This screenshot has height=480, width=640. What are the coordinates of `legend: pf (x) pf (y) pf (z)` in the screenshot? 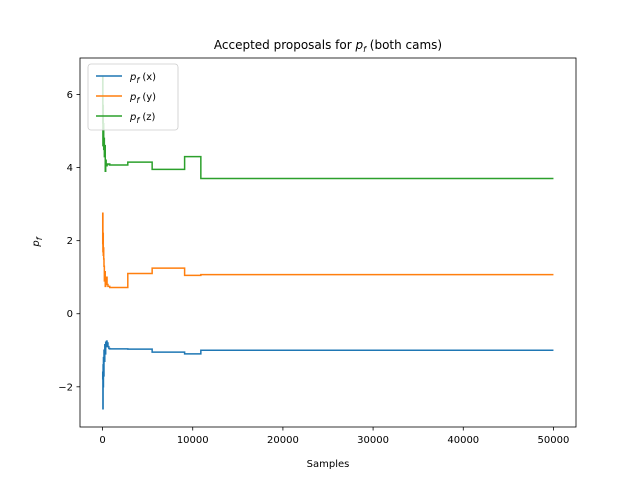 It's located at (133, 97).